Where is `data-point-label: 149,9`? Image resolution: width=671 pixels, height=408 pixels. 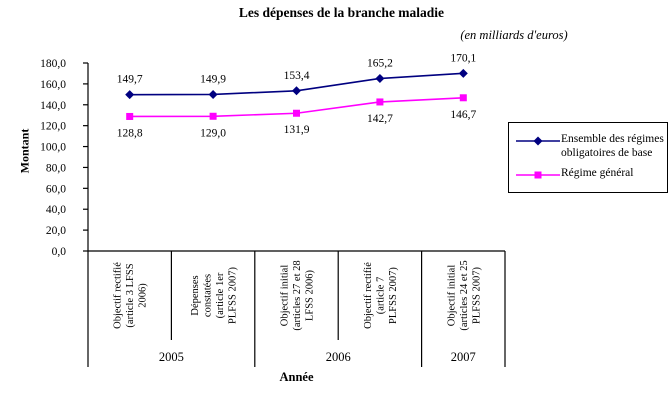 data-point-label: 149,9 is located at coordinates (213, 79).